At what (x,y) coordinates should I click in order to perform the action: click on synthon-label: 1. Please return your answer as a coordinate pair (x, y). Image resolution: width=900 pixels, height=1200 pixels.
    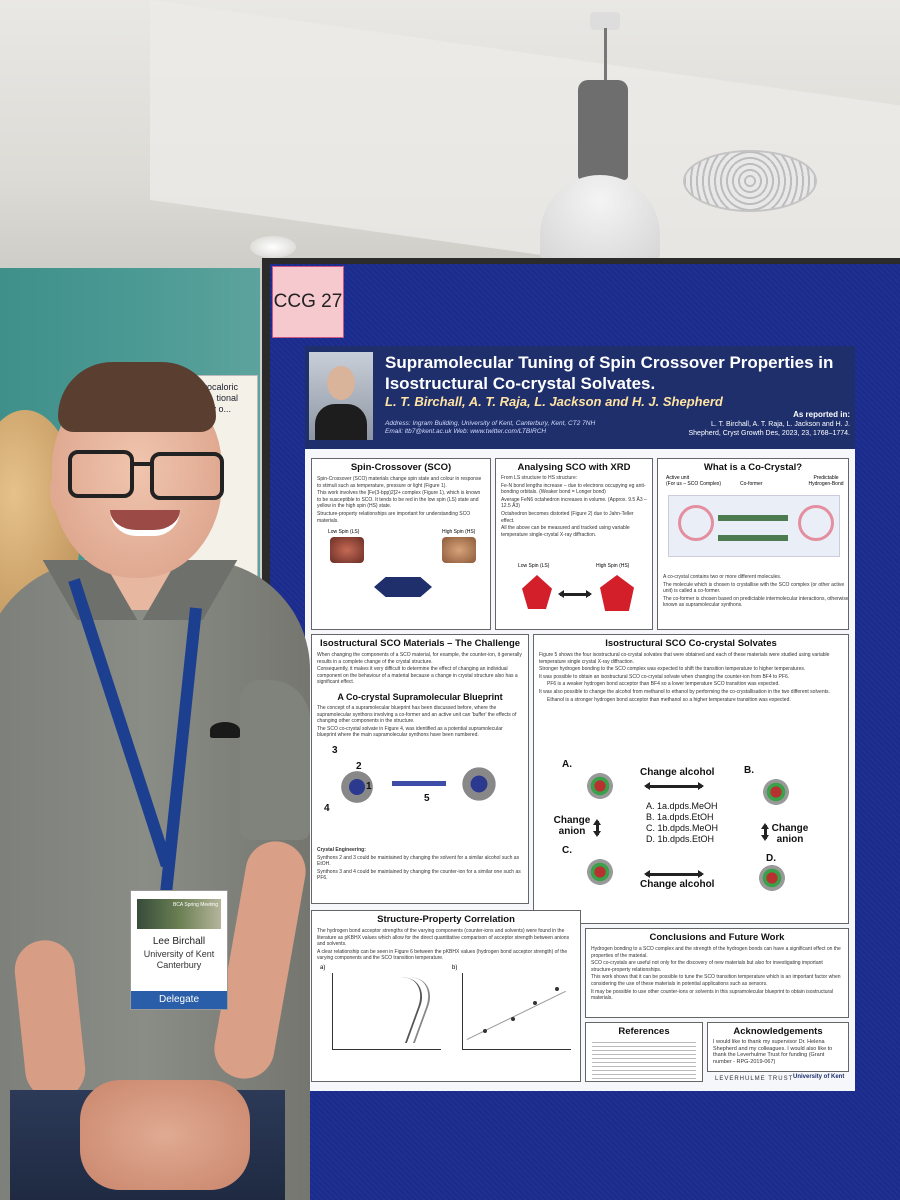
    Looking at the image, I should click on (369, 786).